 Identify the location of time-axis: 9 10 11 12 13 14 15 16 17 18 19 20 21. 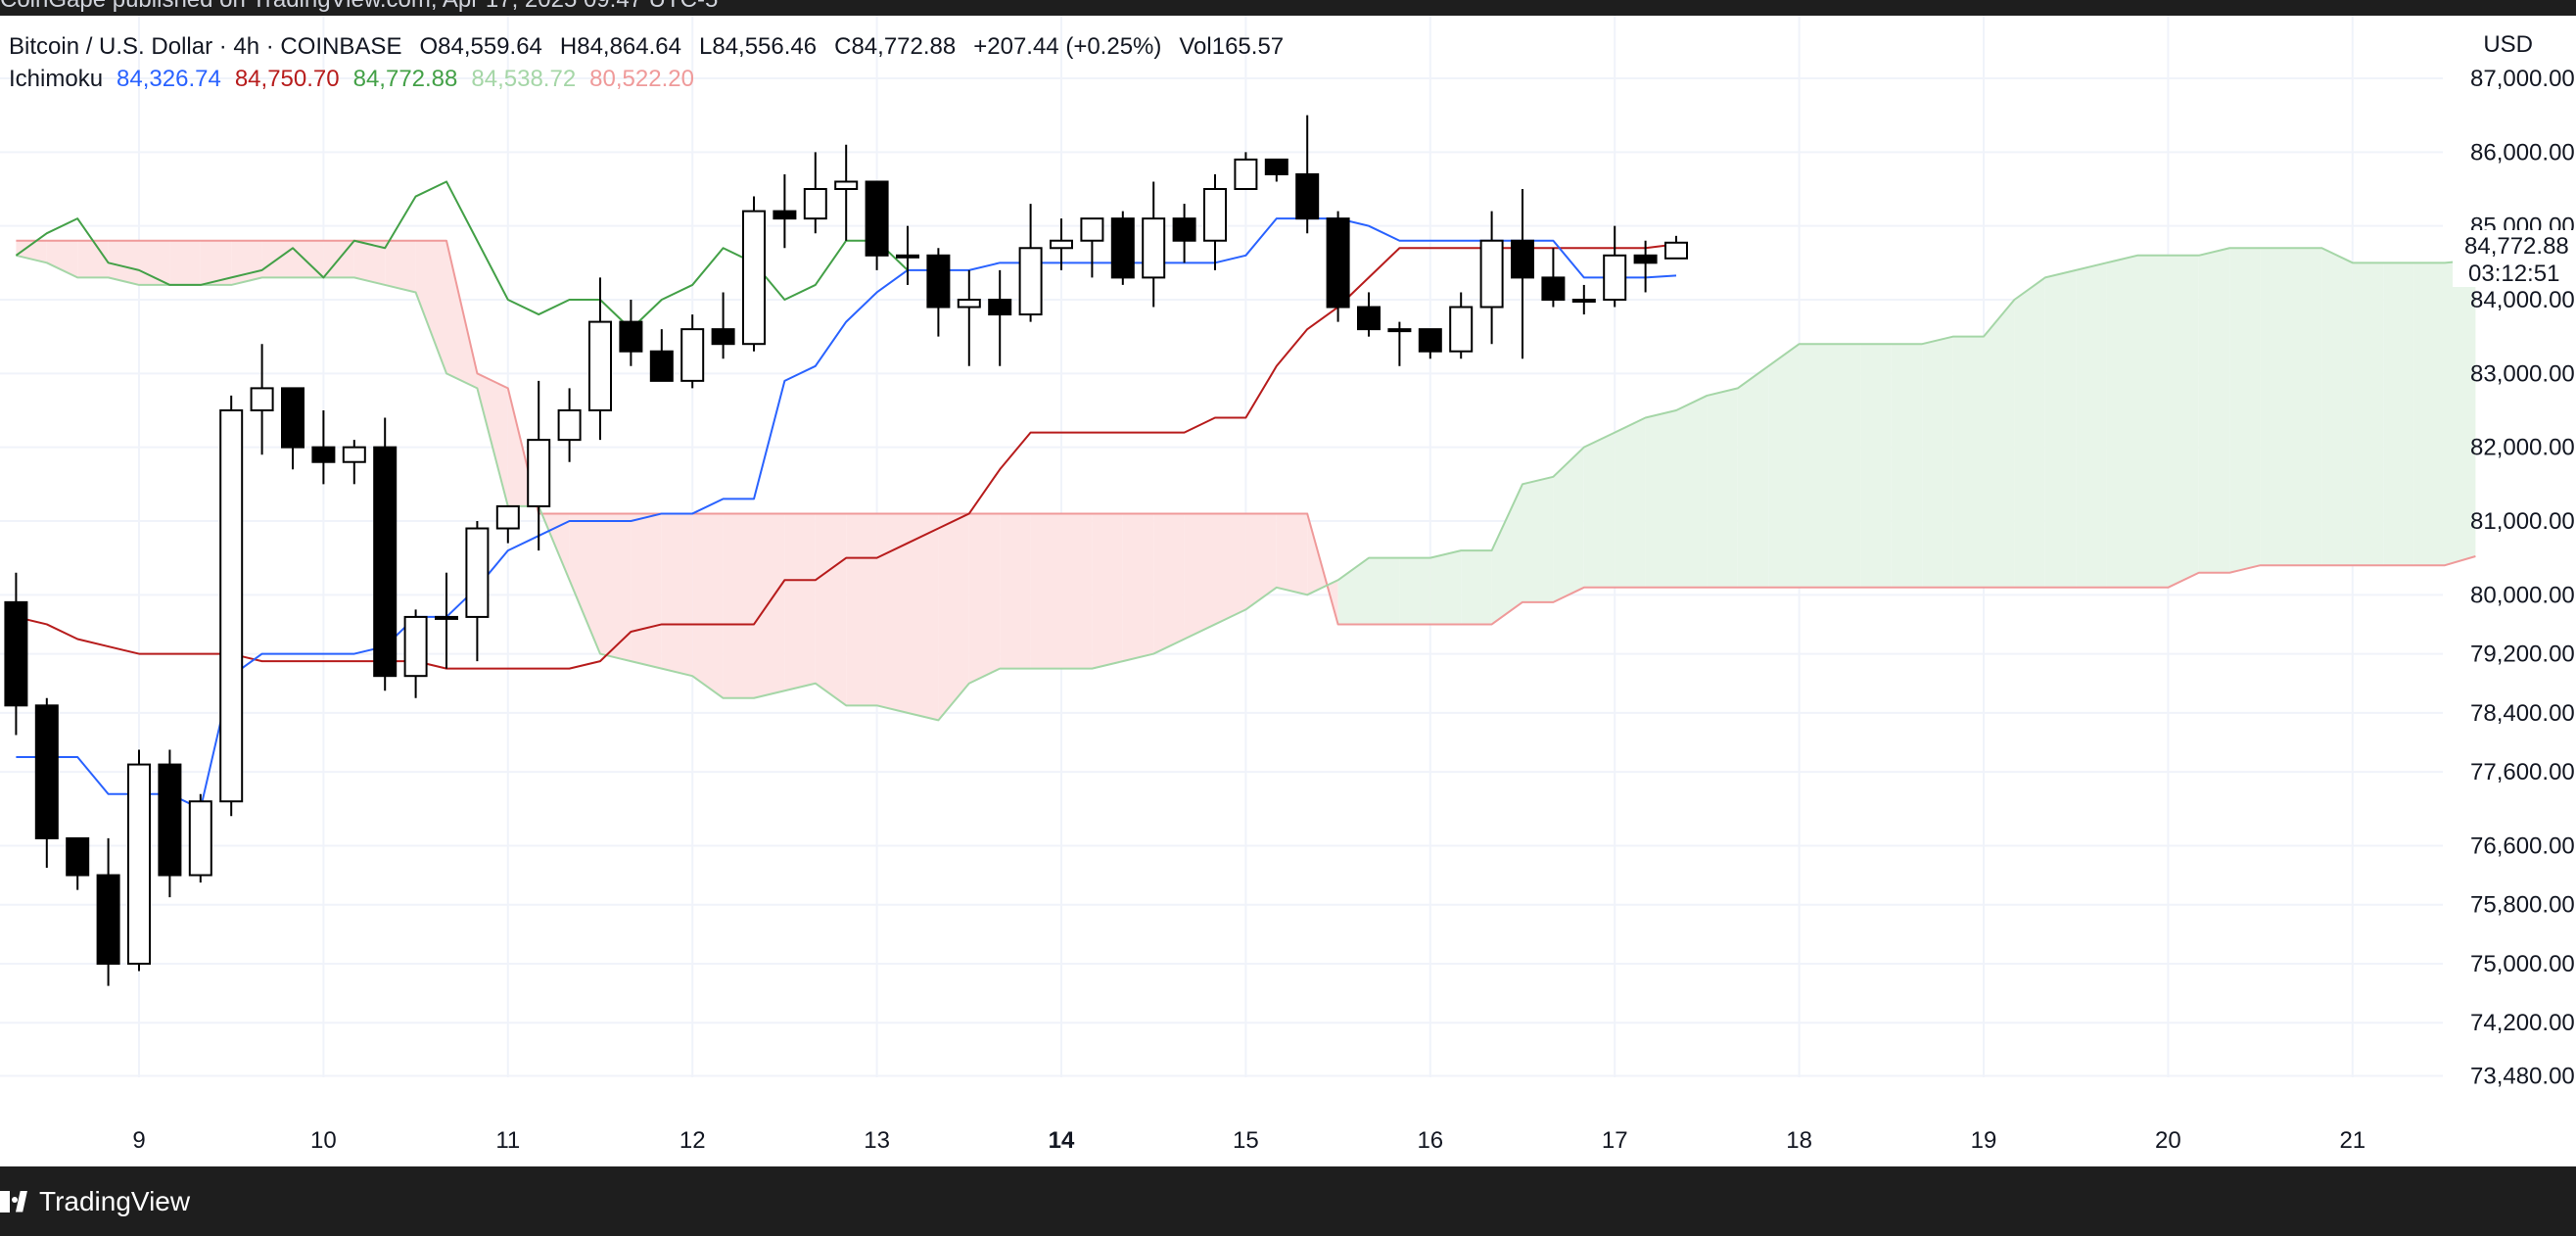
(1248, 1140).